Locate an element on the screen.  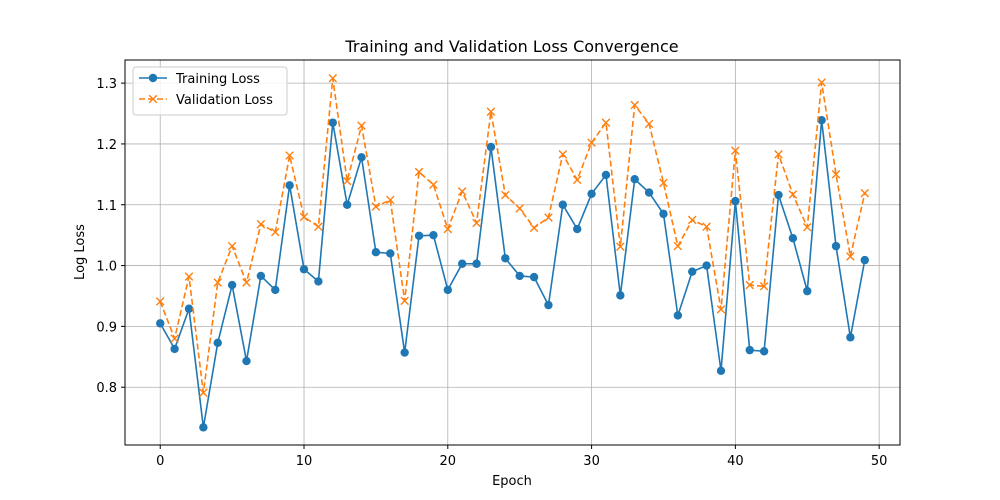
x-tick-label: 10 is located at coordinates (304, 461).